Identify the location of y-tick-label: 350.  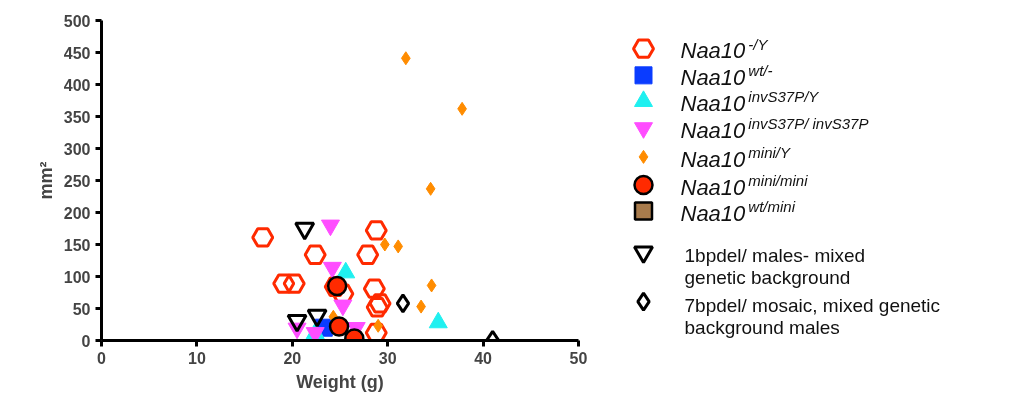
(77, 117).